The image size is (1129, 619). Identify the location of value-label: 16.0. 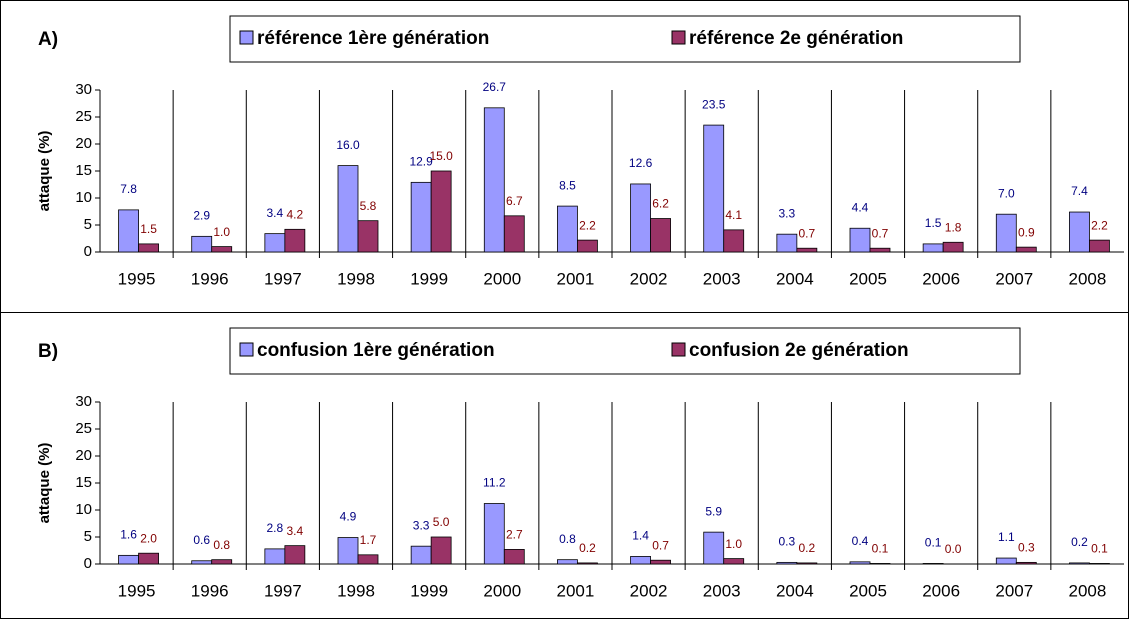
(348, 145).